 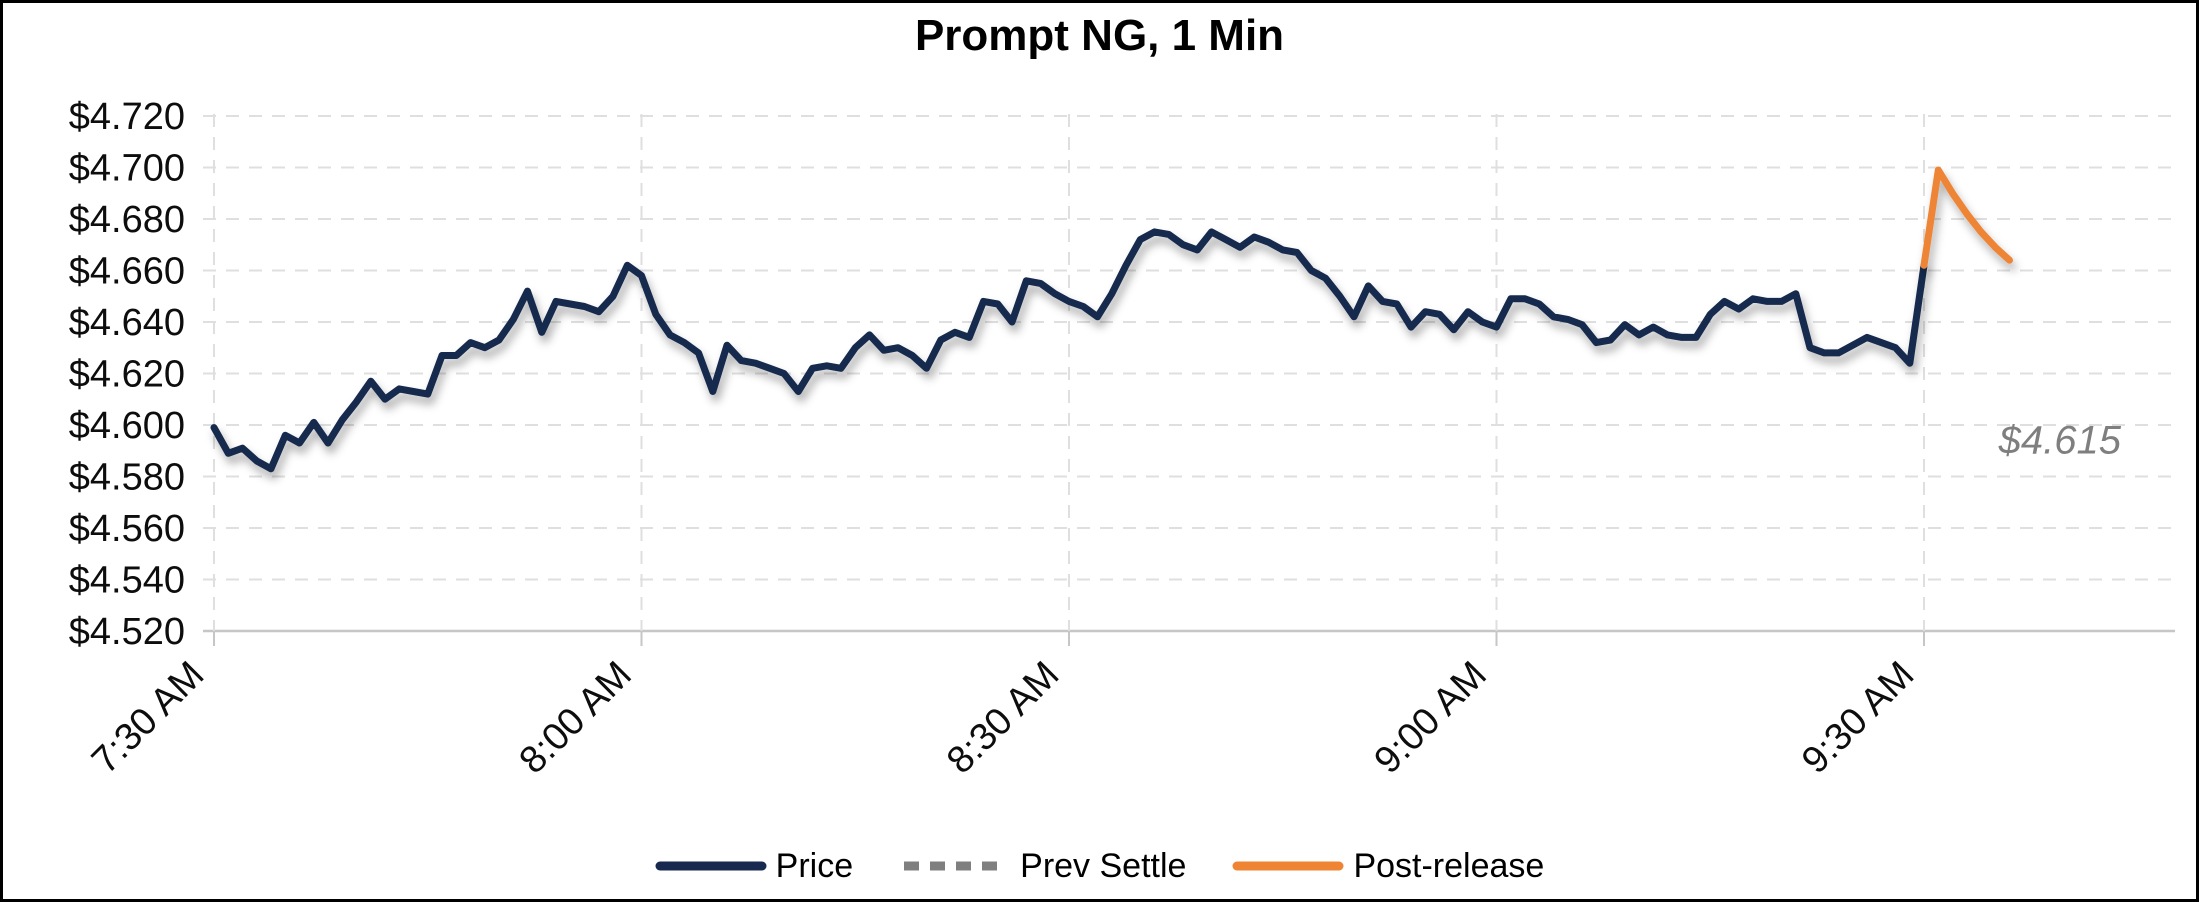 What do you see at coordinates (955, 866) in the screenshot?
I see `legend-swatch-dashed` at bounding box center [955, 866].